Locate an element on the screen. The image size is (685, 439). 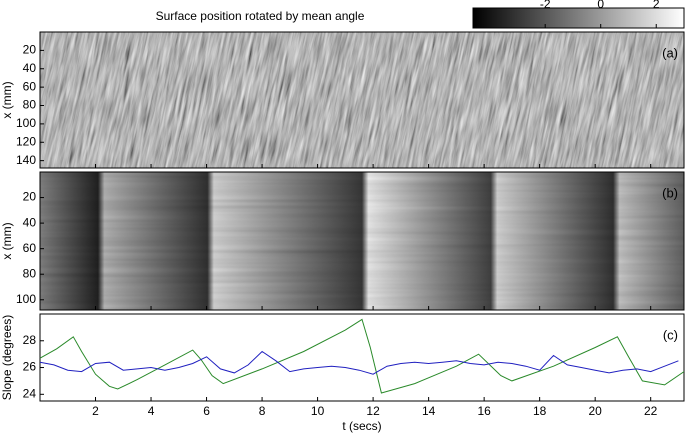
panel-label: (b) is located at coordinates (670, 192).